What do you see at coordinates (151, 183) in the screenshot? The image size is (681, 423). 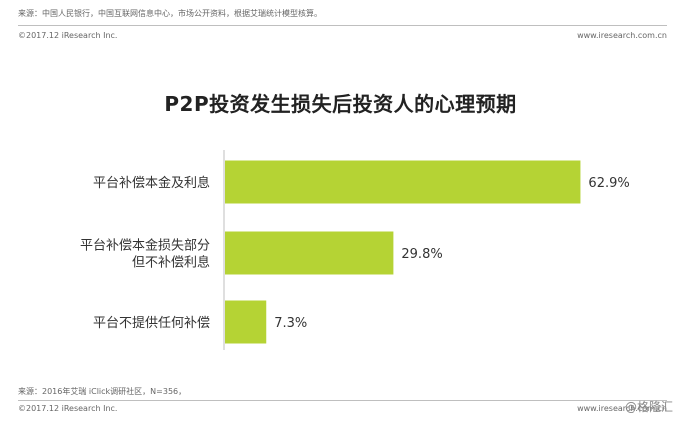 I see `category-label-1-line-1: 平台补偿本金及利息` at bounding box center [151, 183].